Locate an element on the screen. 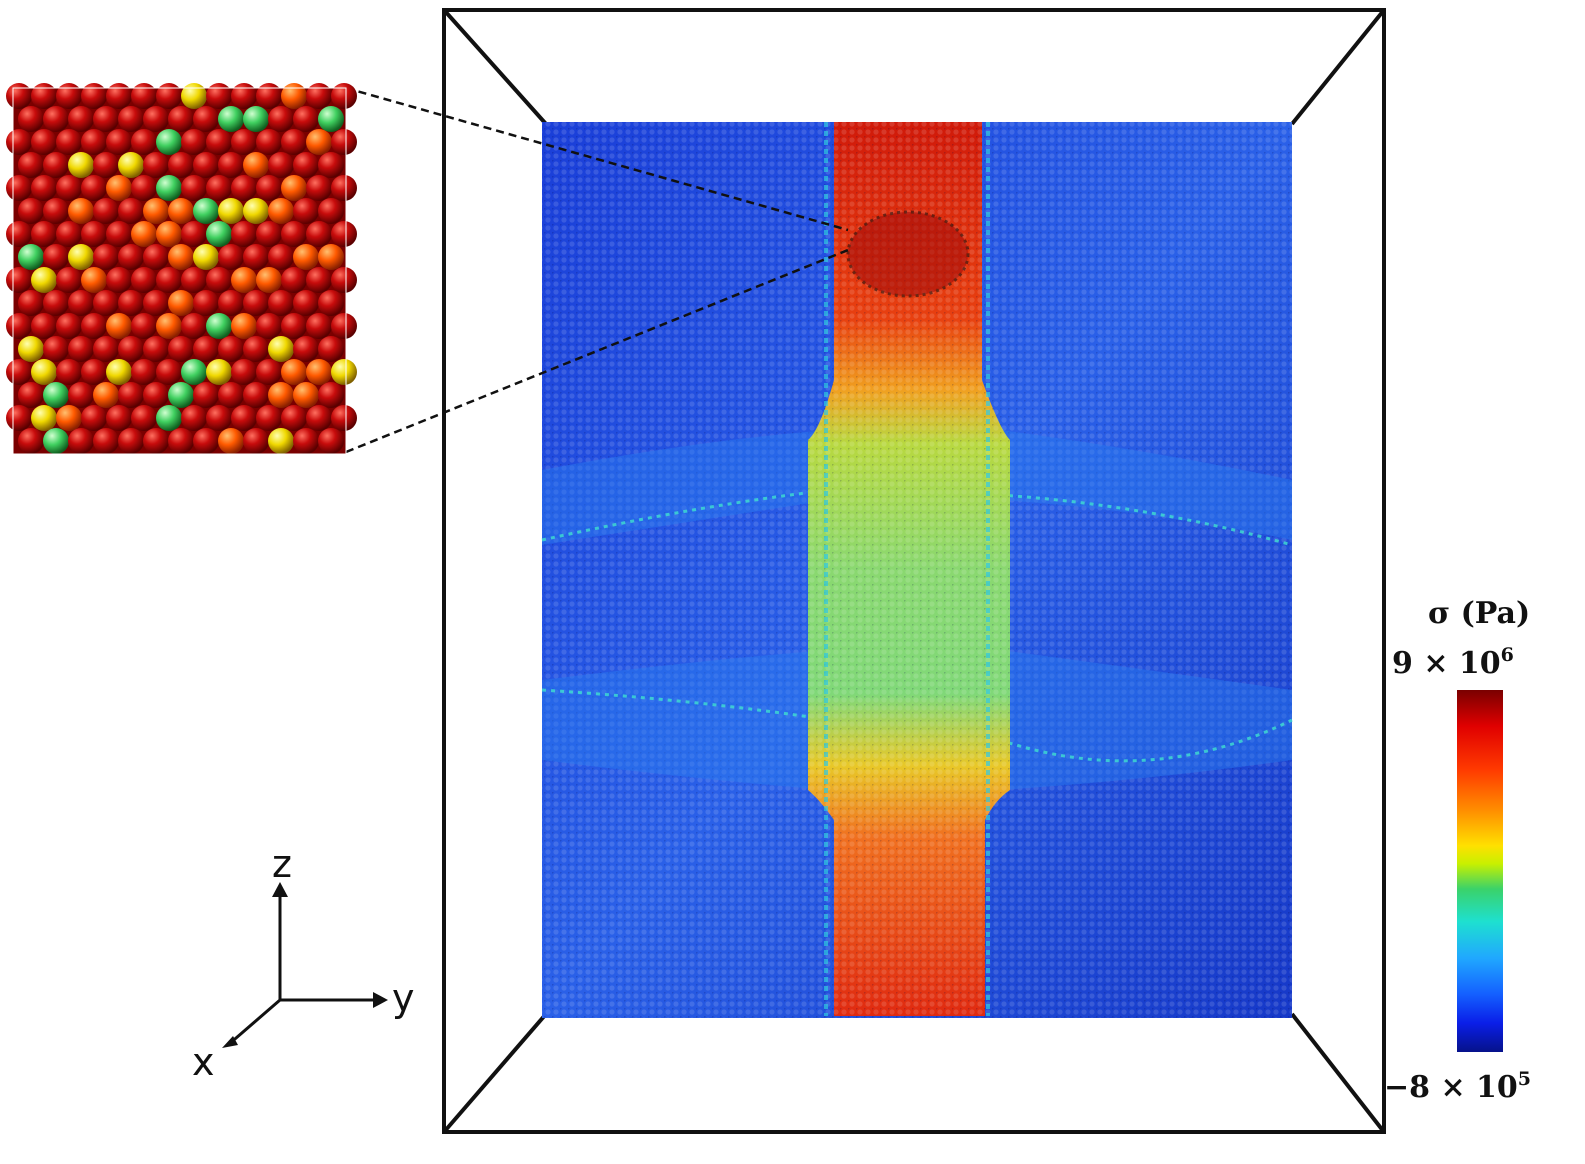 This screenshot has width=1585, height=1164. axis-label-x: x is located at coordinates (203, 1062).